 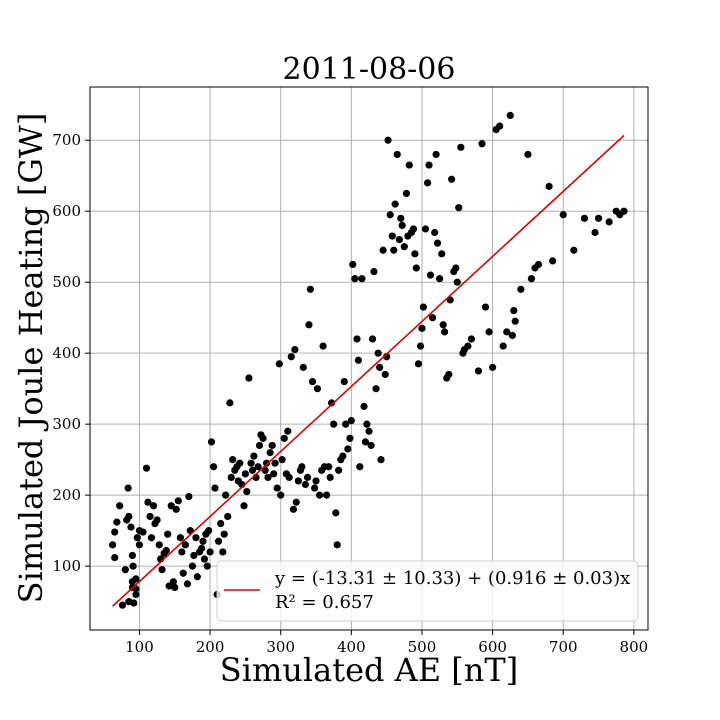 I want to click on y-tick-label: 100, so click(x=66, y=566).